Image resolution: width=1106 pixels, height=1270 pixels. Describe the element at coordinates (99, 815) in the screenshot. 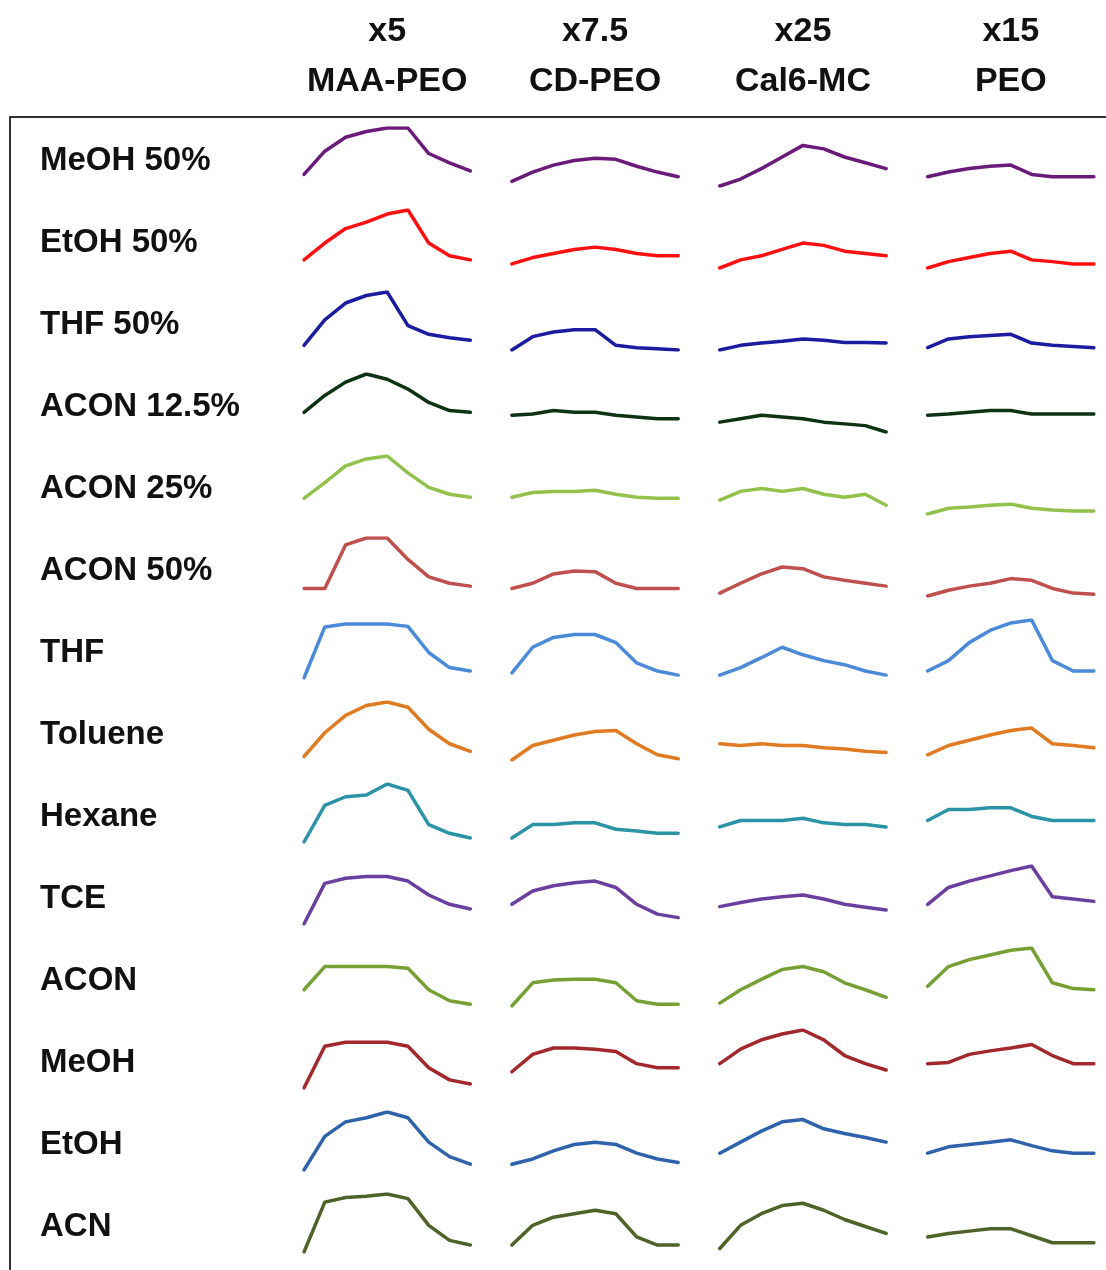

I see `y-axis-title: Hexane` at that location.